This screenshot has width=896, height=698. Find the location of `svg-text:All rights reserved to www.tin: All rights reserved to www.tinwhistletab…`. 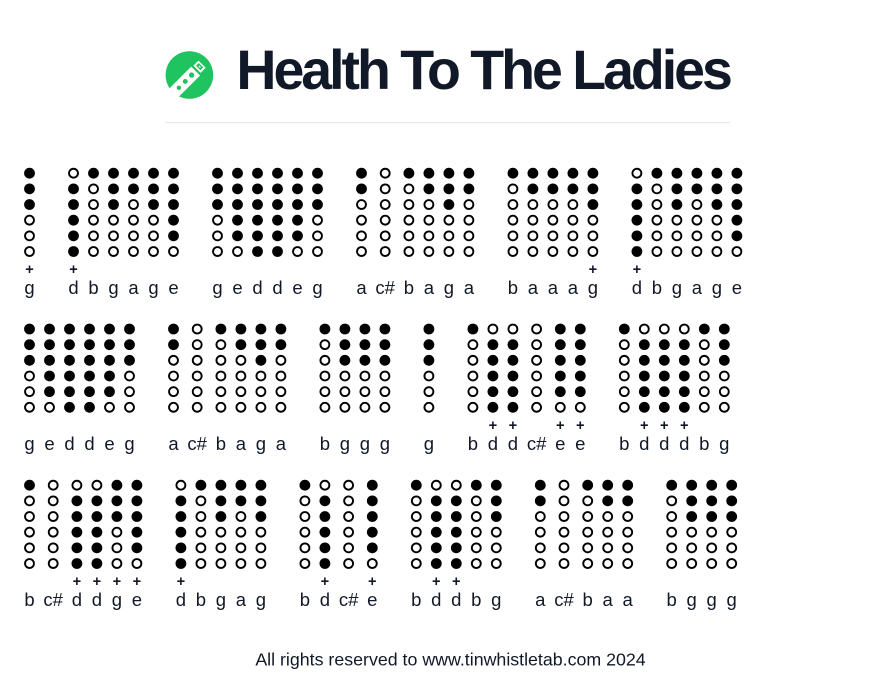

svg-text:All rights reserved to www.tin: All rights reserved to www.tinwhistletab… is located at coordinates (450, 660).